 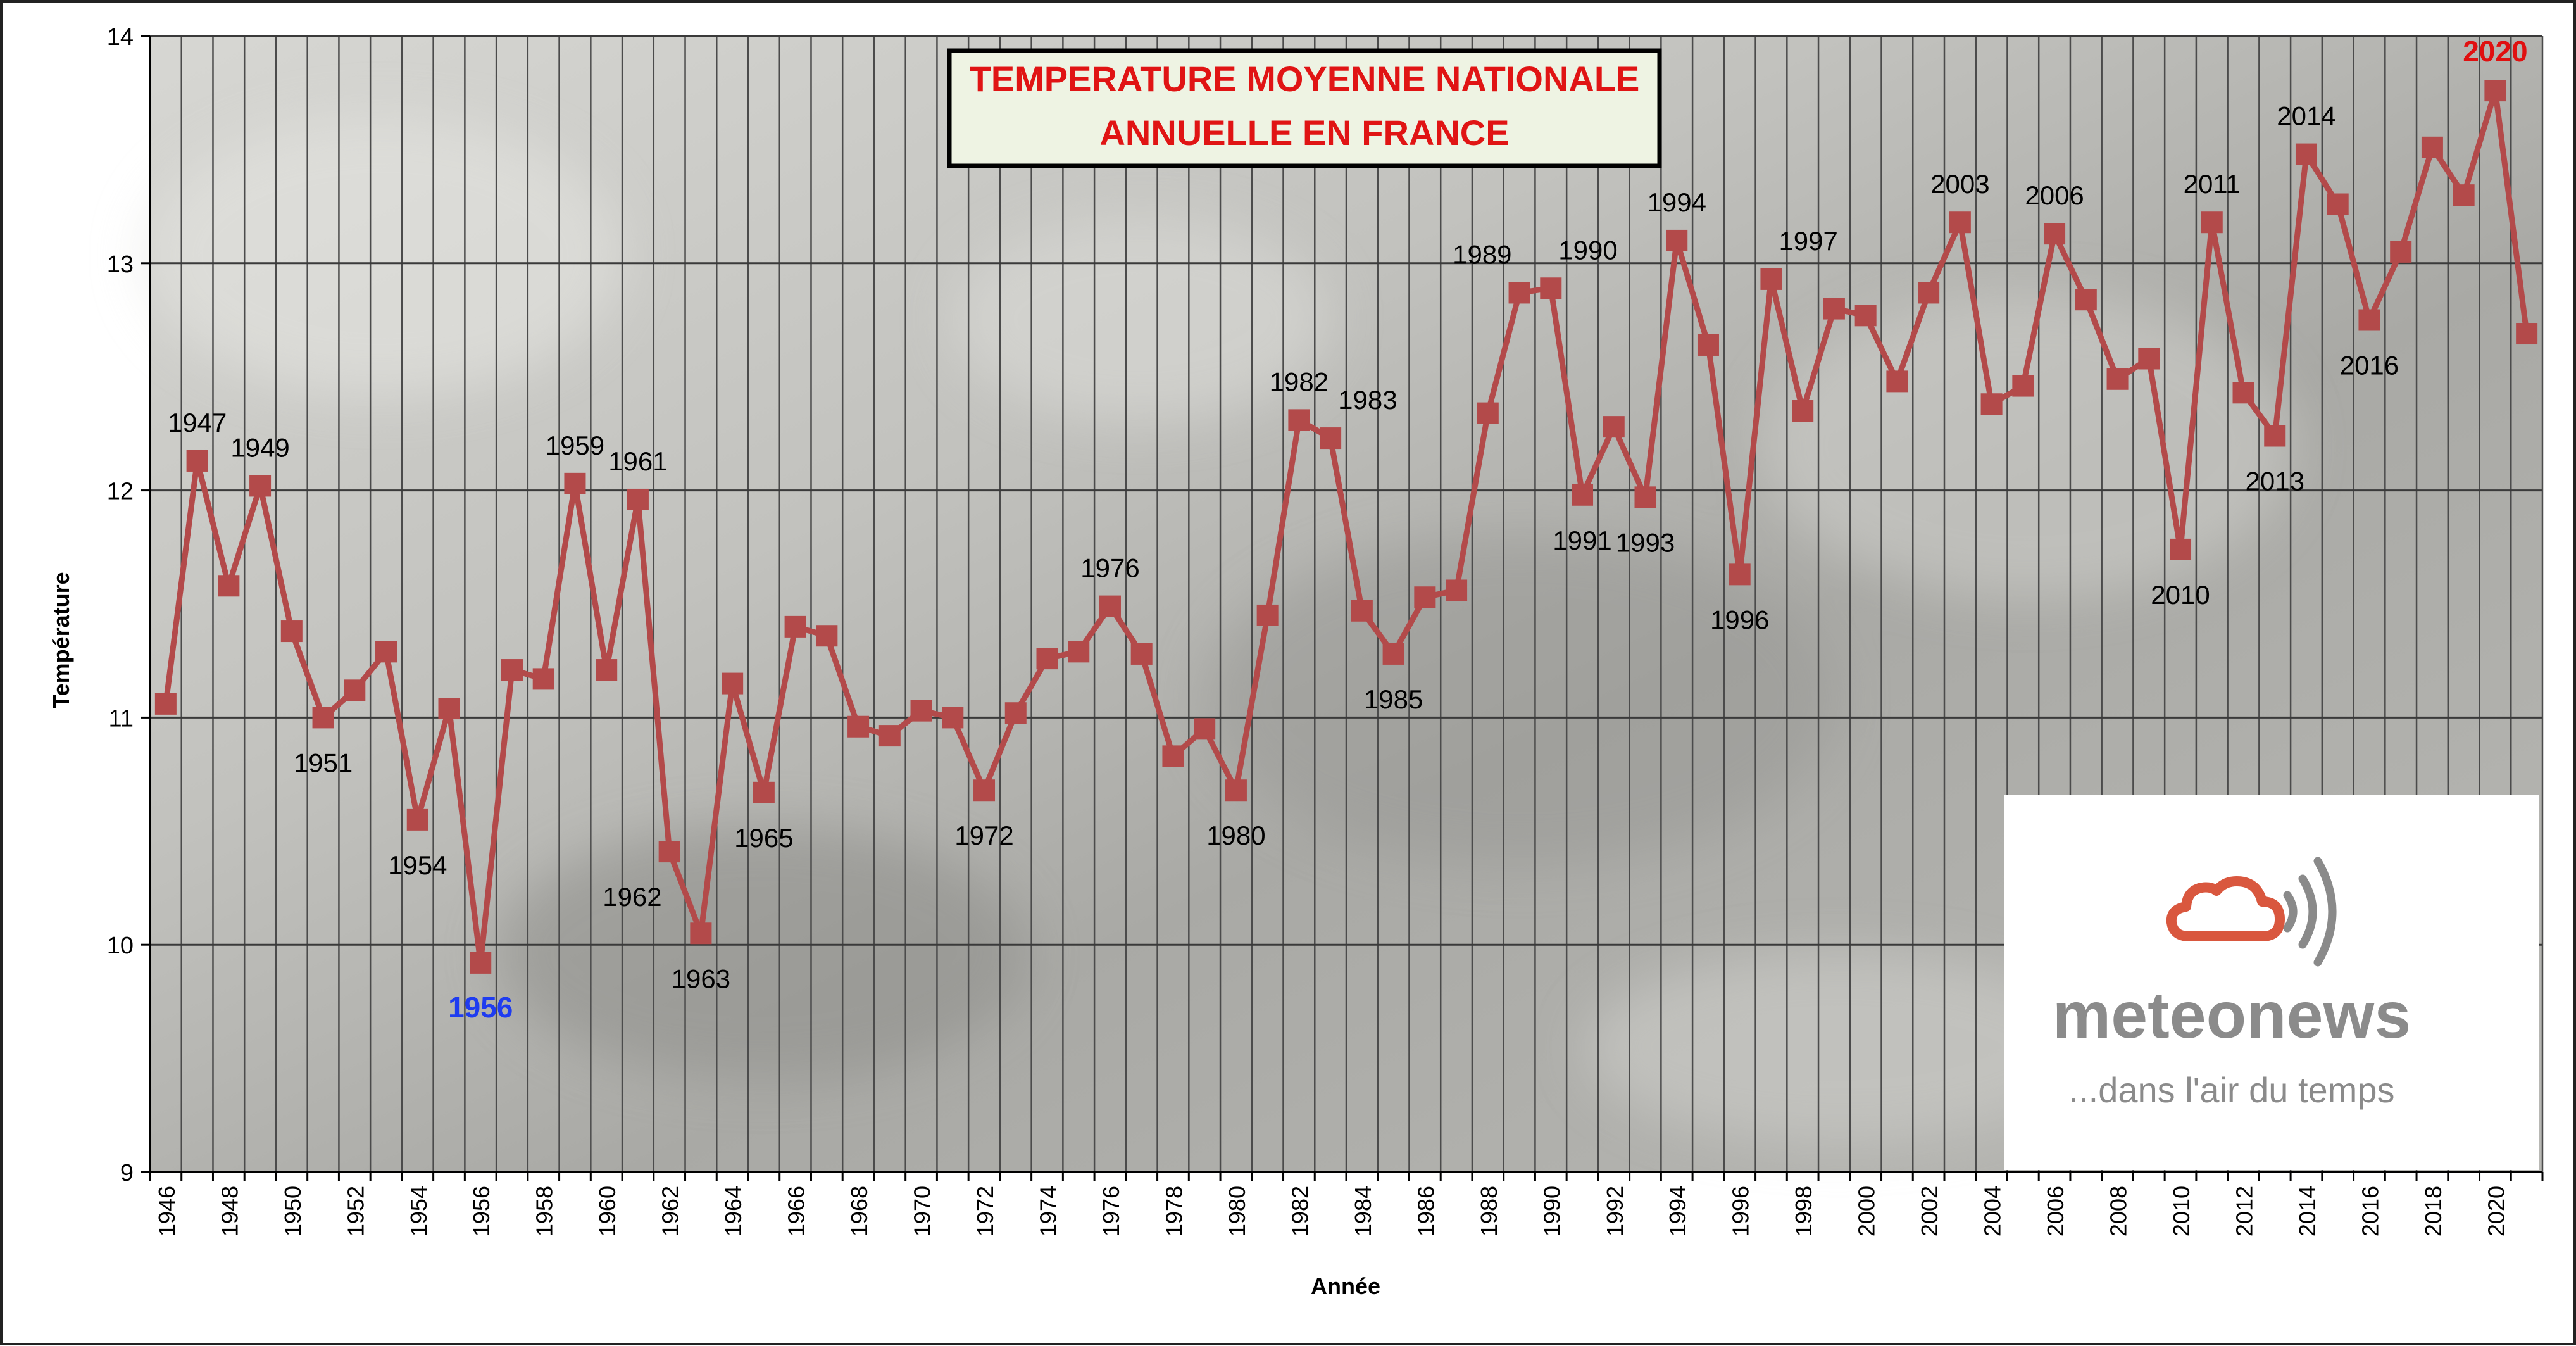 I want to click on x-axis-label: Année, so click(x=1345, y=1286).